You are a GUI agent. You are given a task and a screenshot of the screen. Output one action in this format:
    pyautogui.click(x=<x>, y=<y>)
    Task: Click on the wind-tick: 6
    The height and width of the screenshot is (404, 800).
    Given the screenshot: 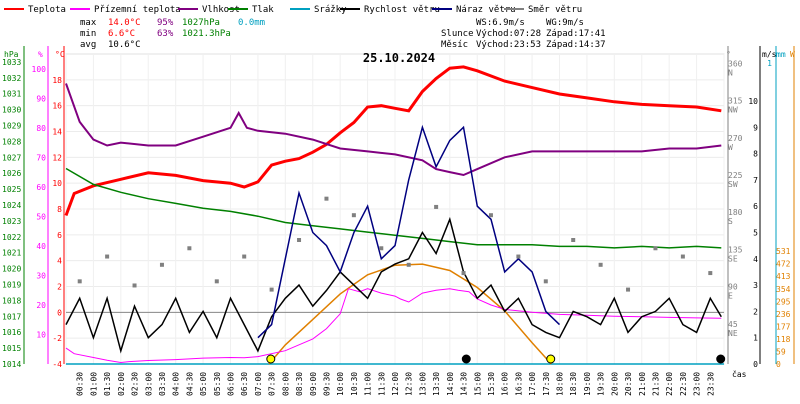 What is the action you would take?
    pyautogui.click(x=755, y=206)
    